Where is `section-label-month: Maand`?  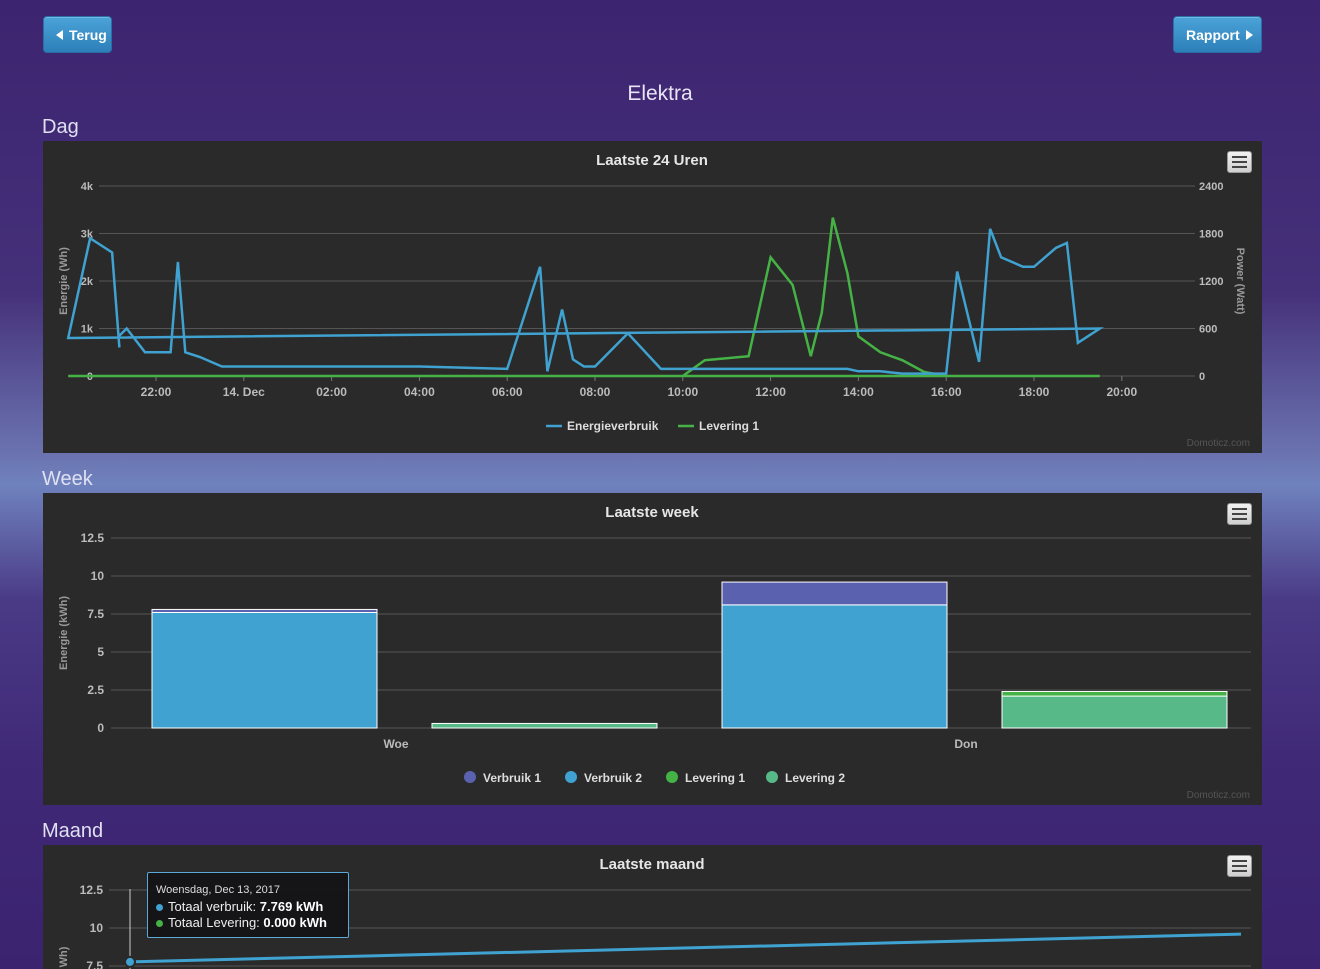
section-label-month: Maand is located at coordinates (73, 831).